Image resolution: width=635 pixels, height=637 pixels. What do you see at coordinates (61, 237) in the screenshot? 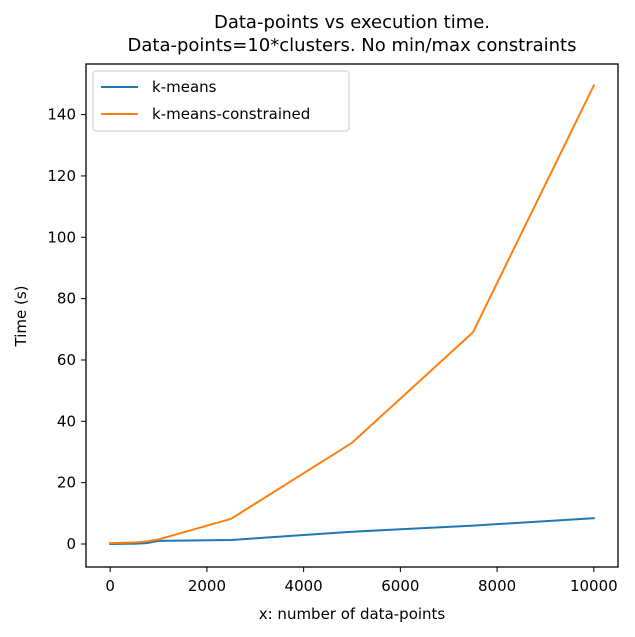
I see `y-tick-label: 100` at bounding box center [61, 237].